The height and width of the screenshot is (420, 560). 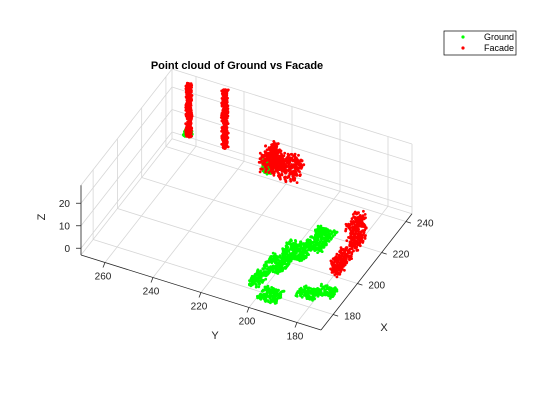 I want to click on legend-label-facade: Facade, so click(x=499, y=48).